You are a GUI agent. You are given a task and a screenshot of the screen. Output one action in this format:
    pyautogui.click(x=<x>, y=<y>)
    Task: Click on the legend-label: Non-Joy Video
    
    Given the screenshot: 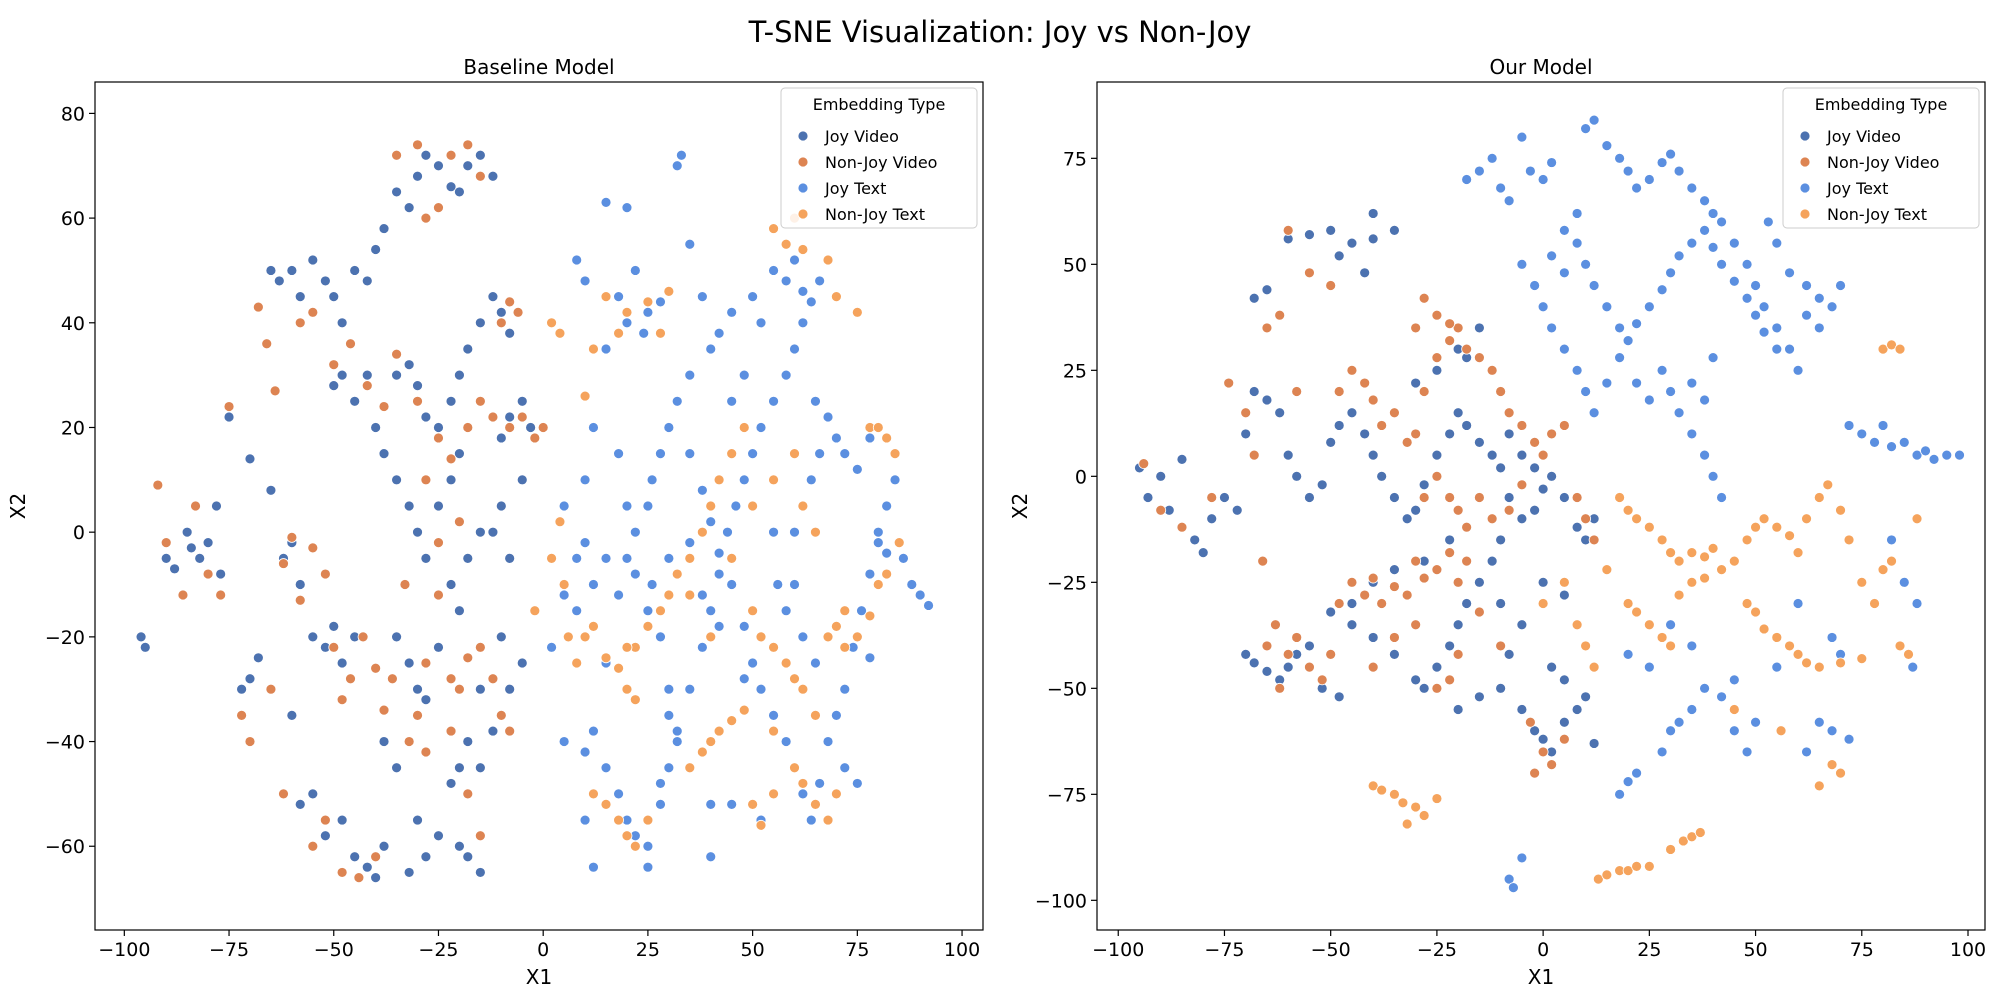 What is the action you would take?
    pyautogui.click(x=881, y=162)
    